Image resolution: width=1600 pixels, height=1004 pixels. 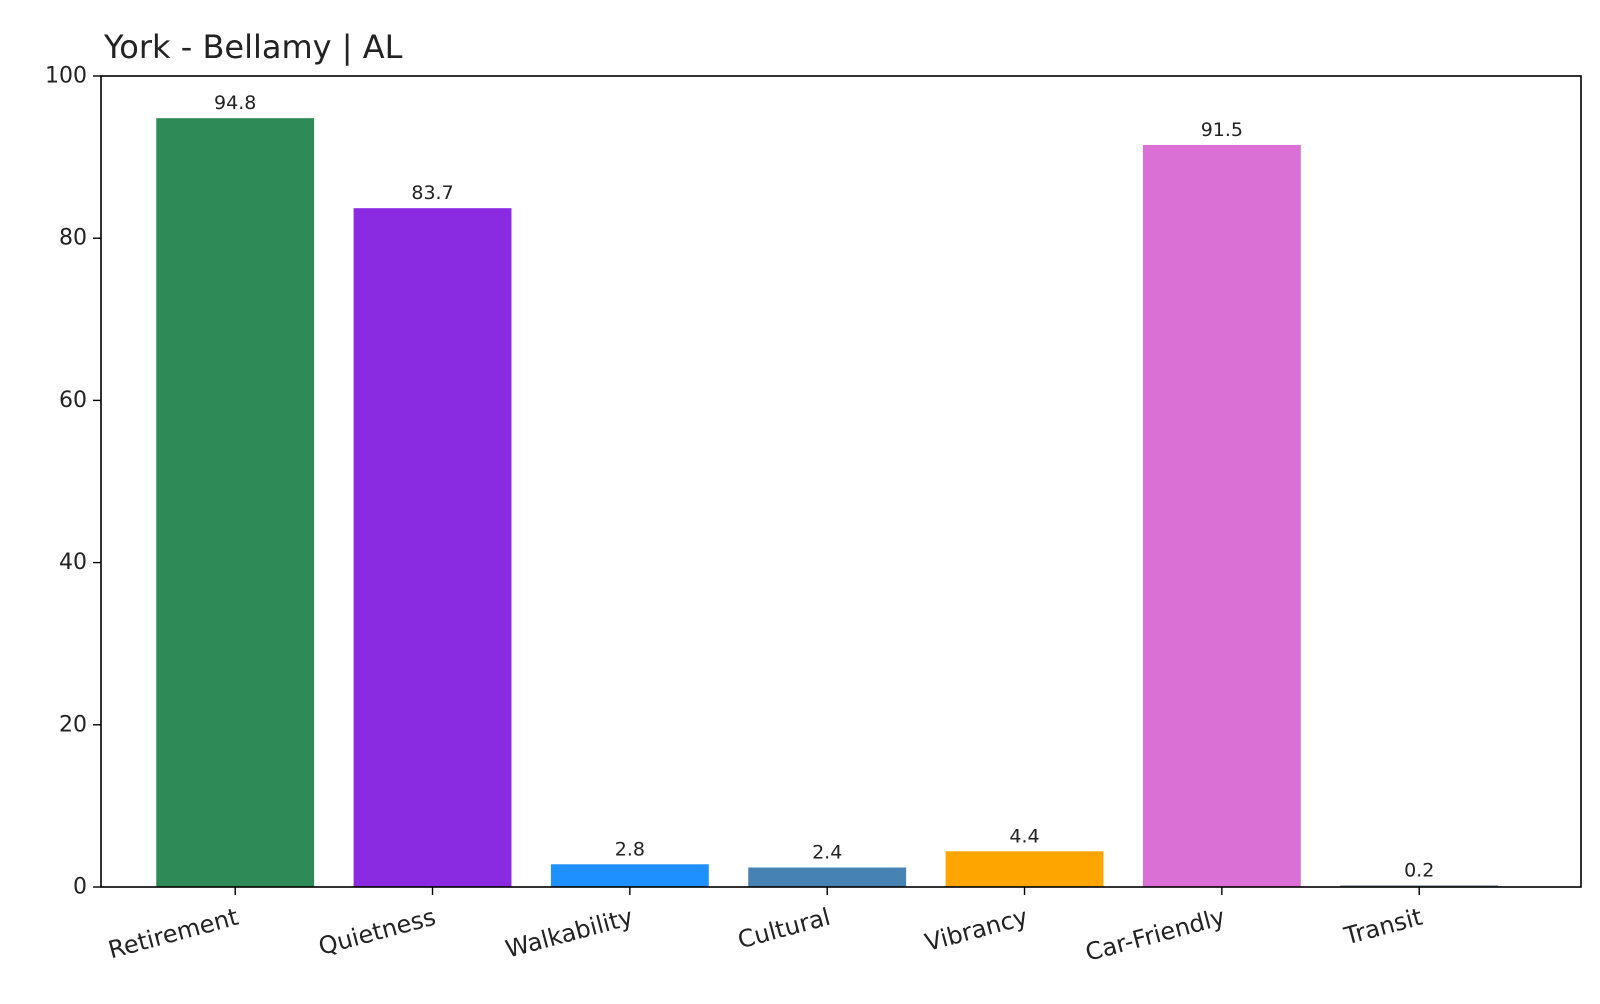 What do you see at coordinates (976, 930) in the screenshot?
I see `x-tick-label: Vibrancy` at bounding box center [976, 930].